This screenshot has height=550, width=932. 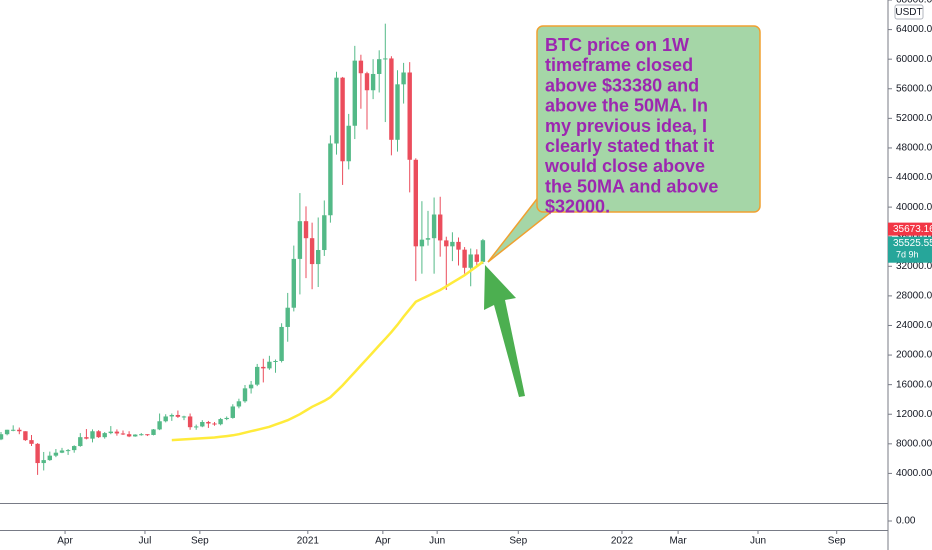 What do you see at coordinates (327, 351) in the screenshot?
I see `moving-average` at bounding box center [327, 351].